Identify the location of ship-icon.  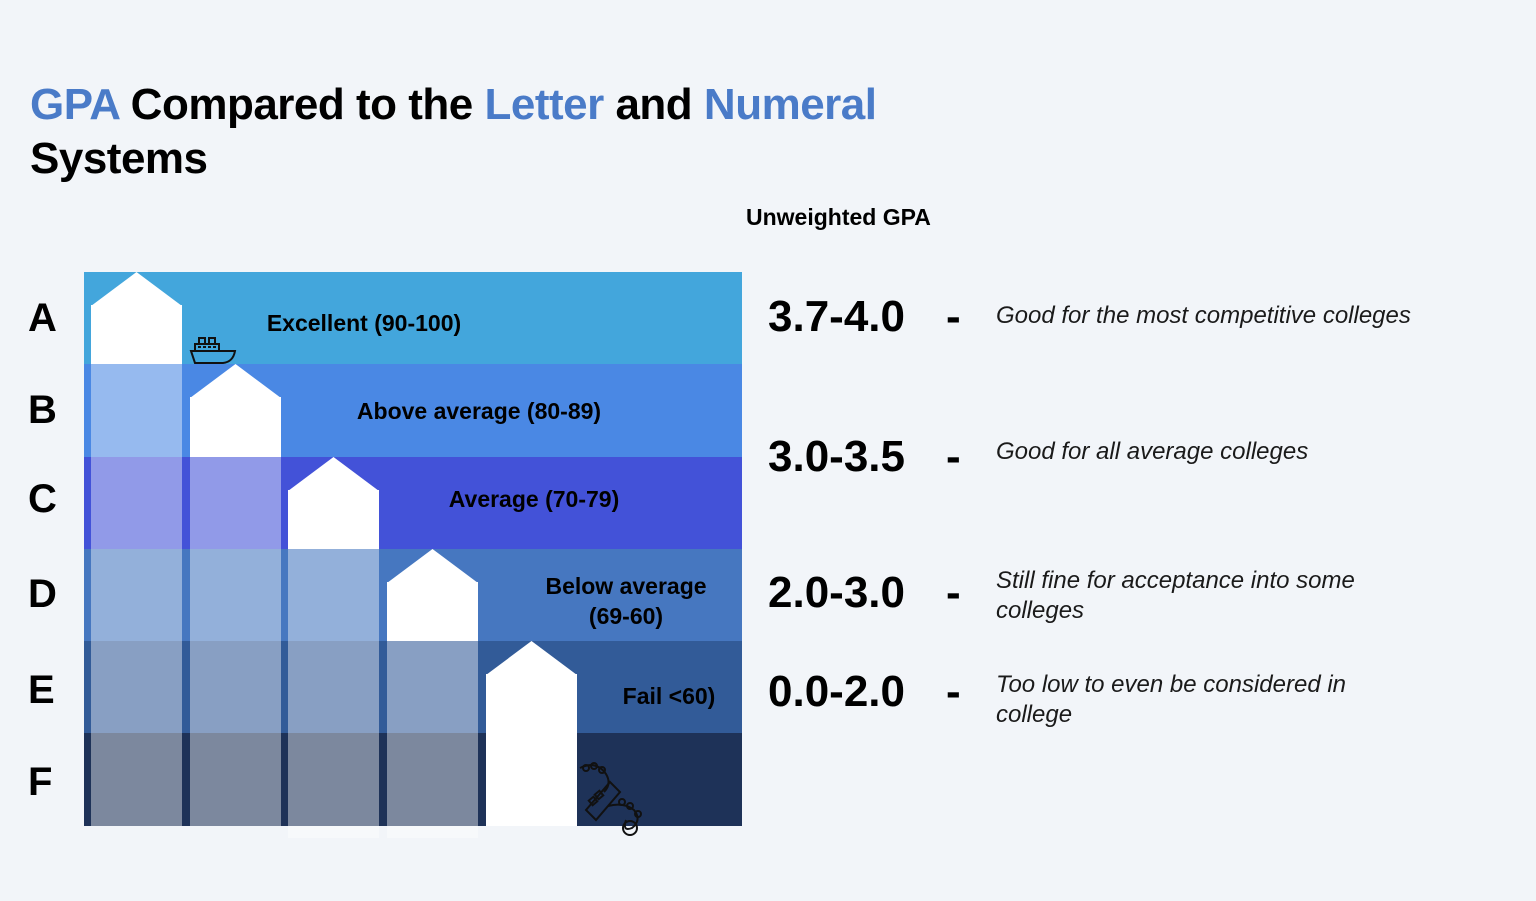
(213, 350).